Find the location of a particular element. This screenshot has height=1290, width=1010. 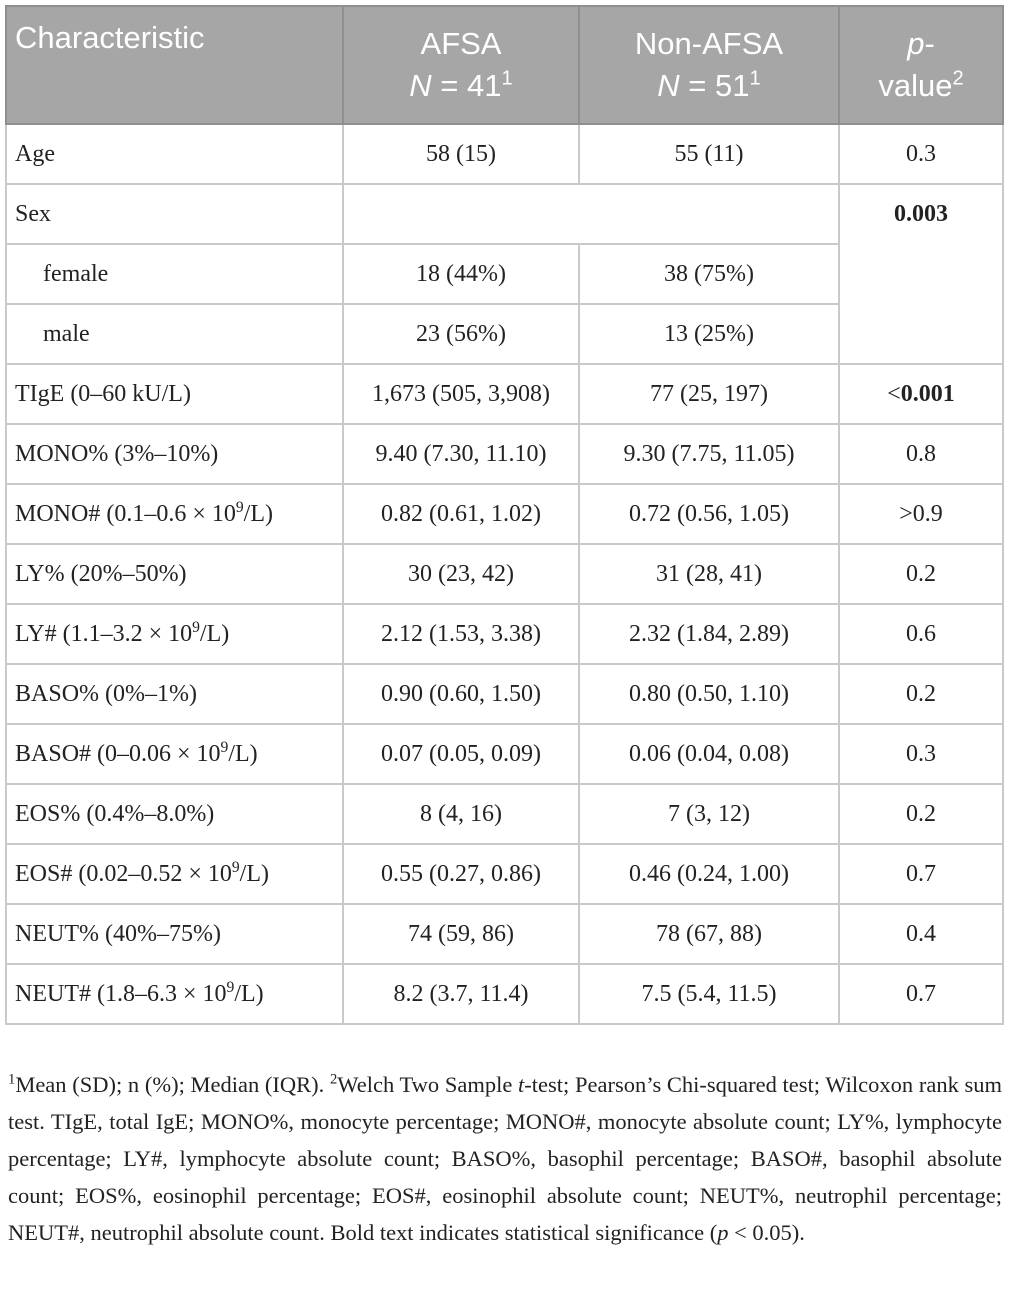

text-segment: 23 (56%) is located at coordinates (461, 333).